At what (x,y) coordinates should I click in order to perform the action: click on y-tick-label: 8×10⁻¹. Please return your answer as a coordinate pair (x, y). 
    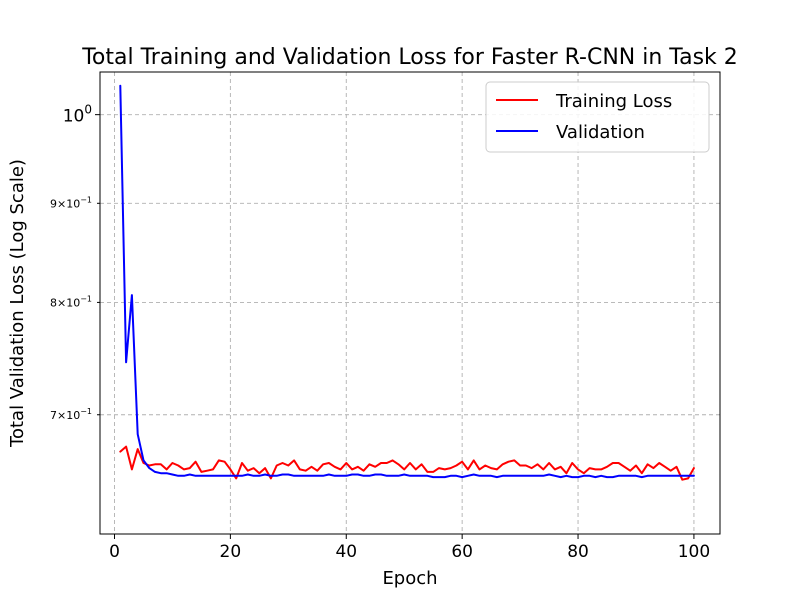
    Looking at the image, I should click on (71, 301).